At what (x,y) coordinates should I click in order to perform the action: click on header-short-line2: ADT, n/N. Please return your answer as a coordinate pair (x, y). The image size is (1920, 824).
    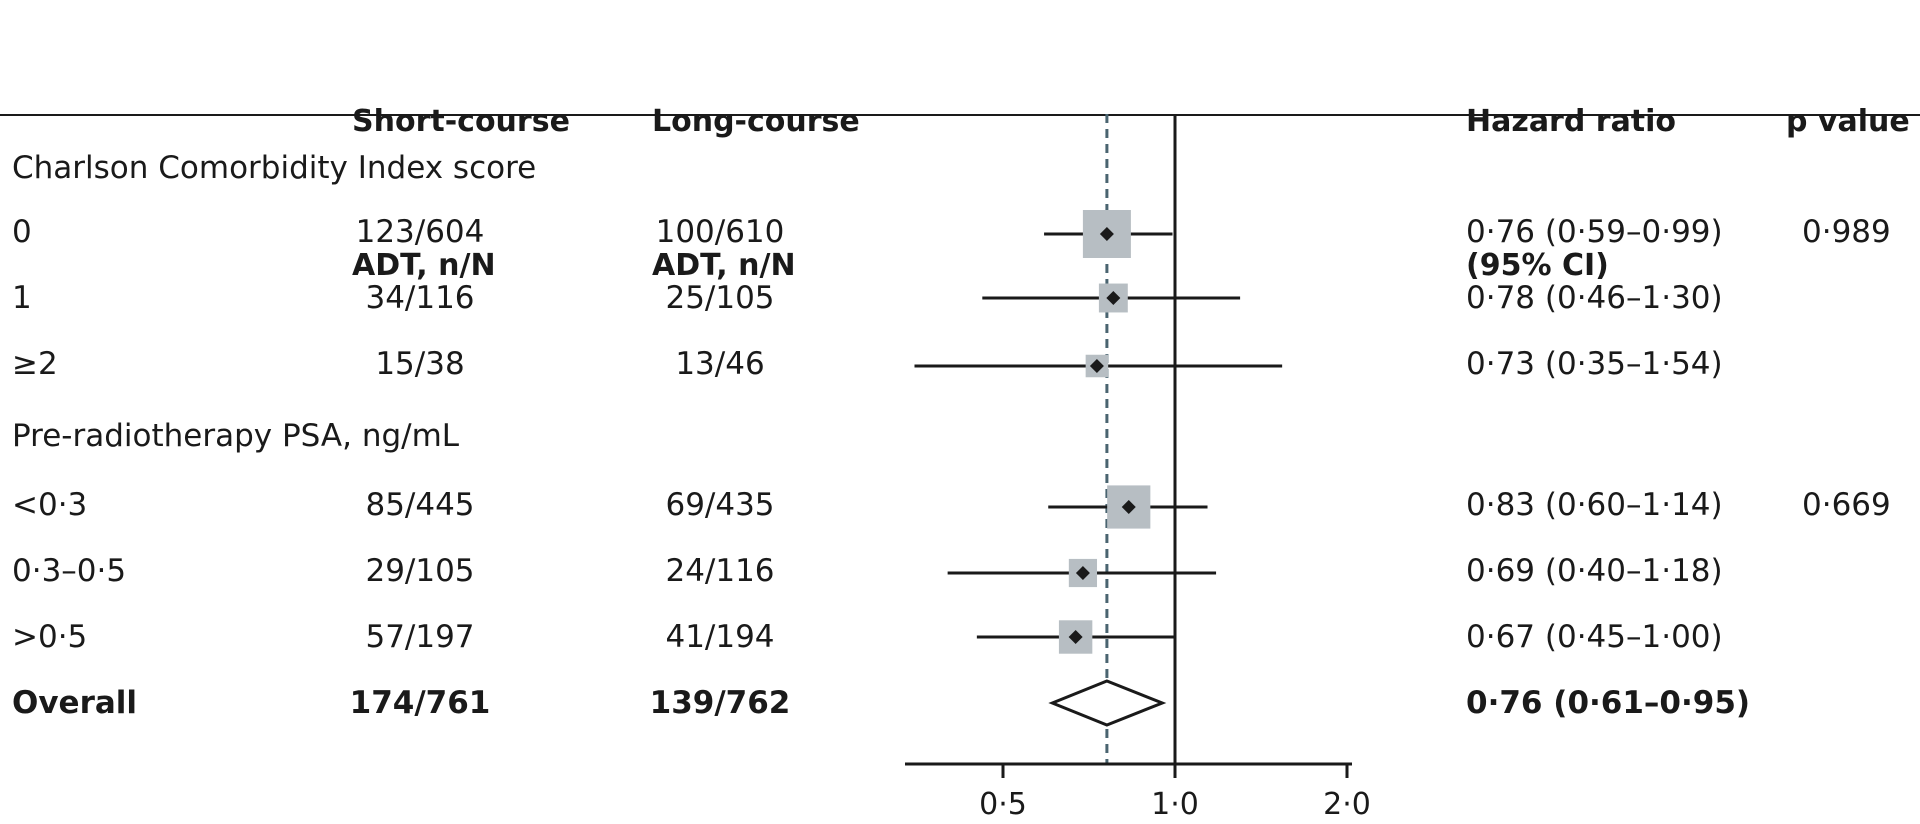
    Looking at the image, I should click on (424, 265).